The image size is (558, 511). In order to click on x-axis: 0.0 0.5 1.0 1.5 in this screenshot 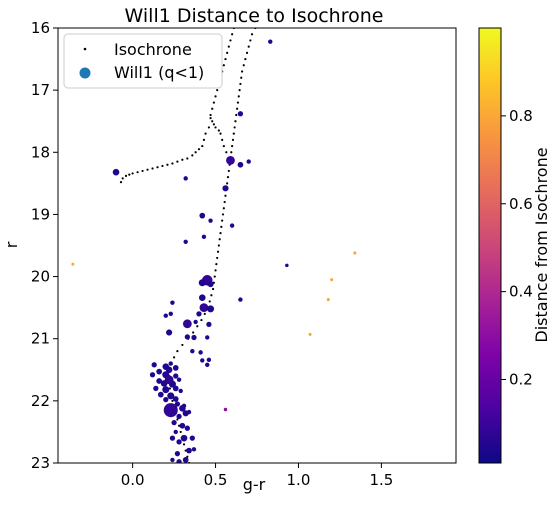, I will do `click(257, 476)`.